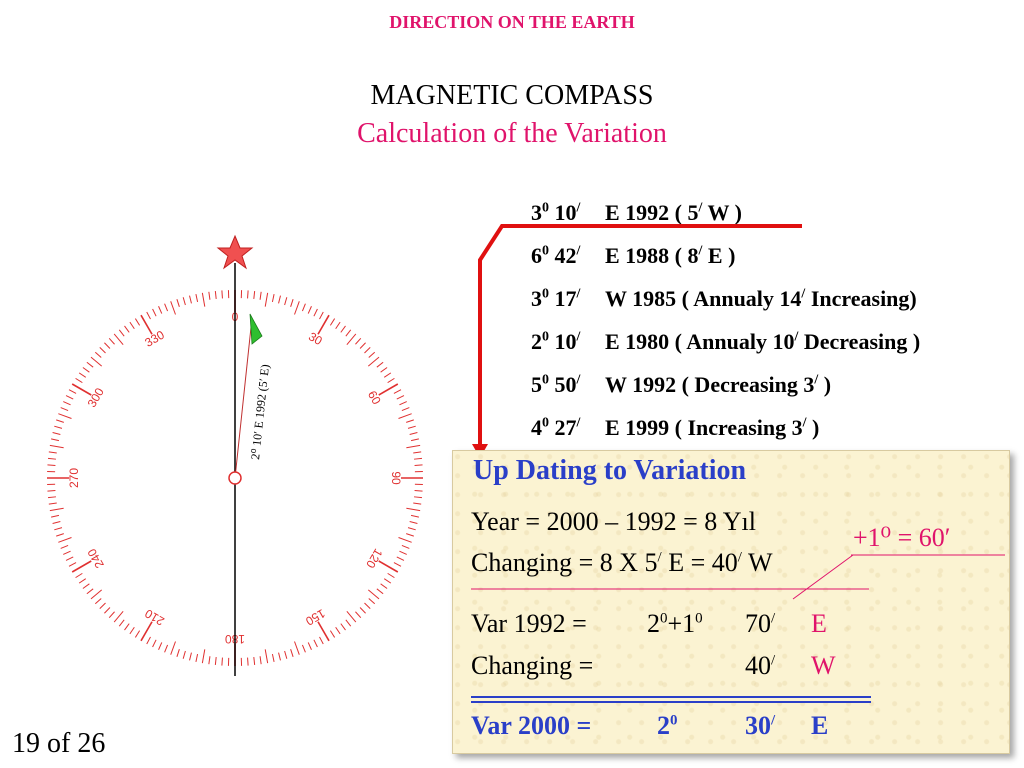 The height and width of the screenshot is (768, 1024). Describe the element at coordinates (315, 338) in the screenshot. I see `ring-label: 30` at that location.